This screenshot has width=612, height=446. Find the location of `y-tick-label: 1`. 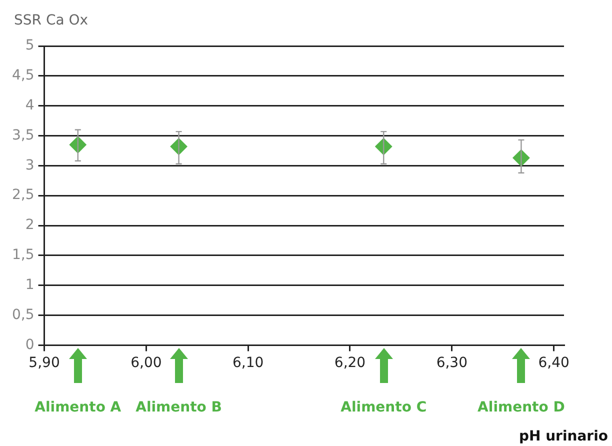

y-tick-label: 1 is located at coordinates (29, 285).